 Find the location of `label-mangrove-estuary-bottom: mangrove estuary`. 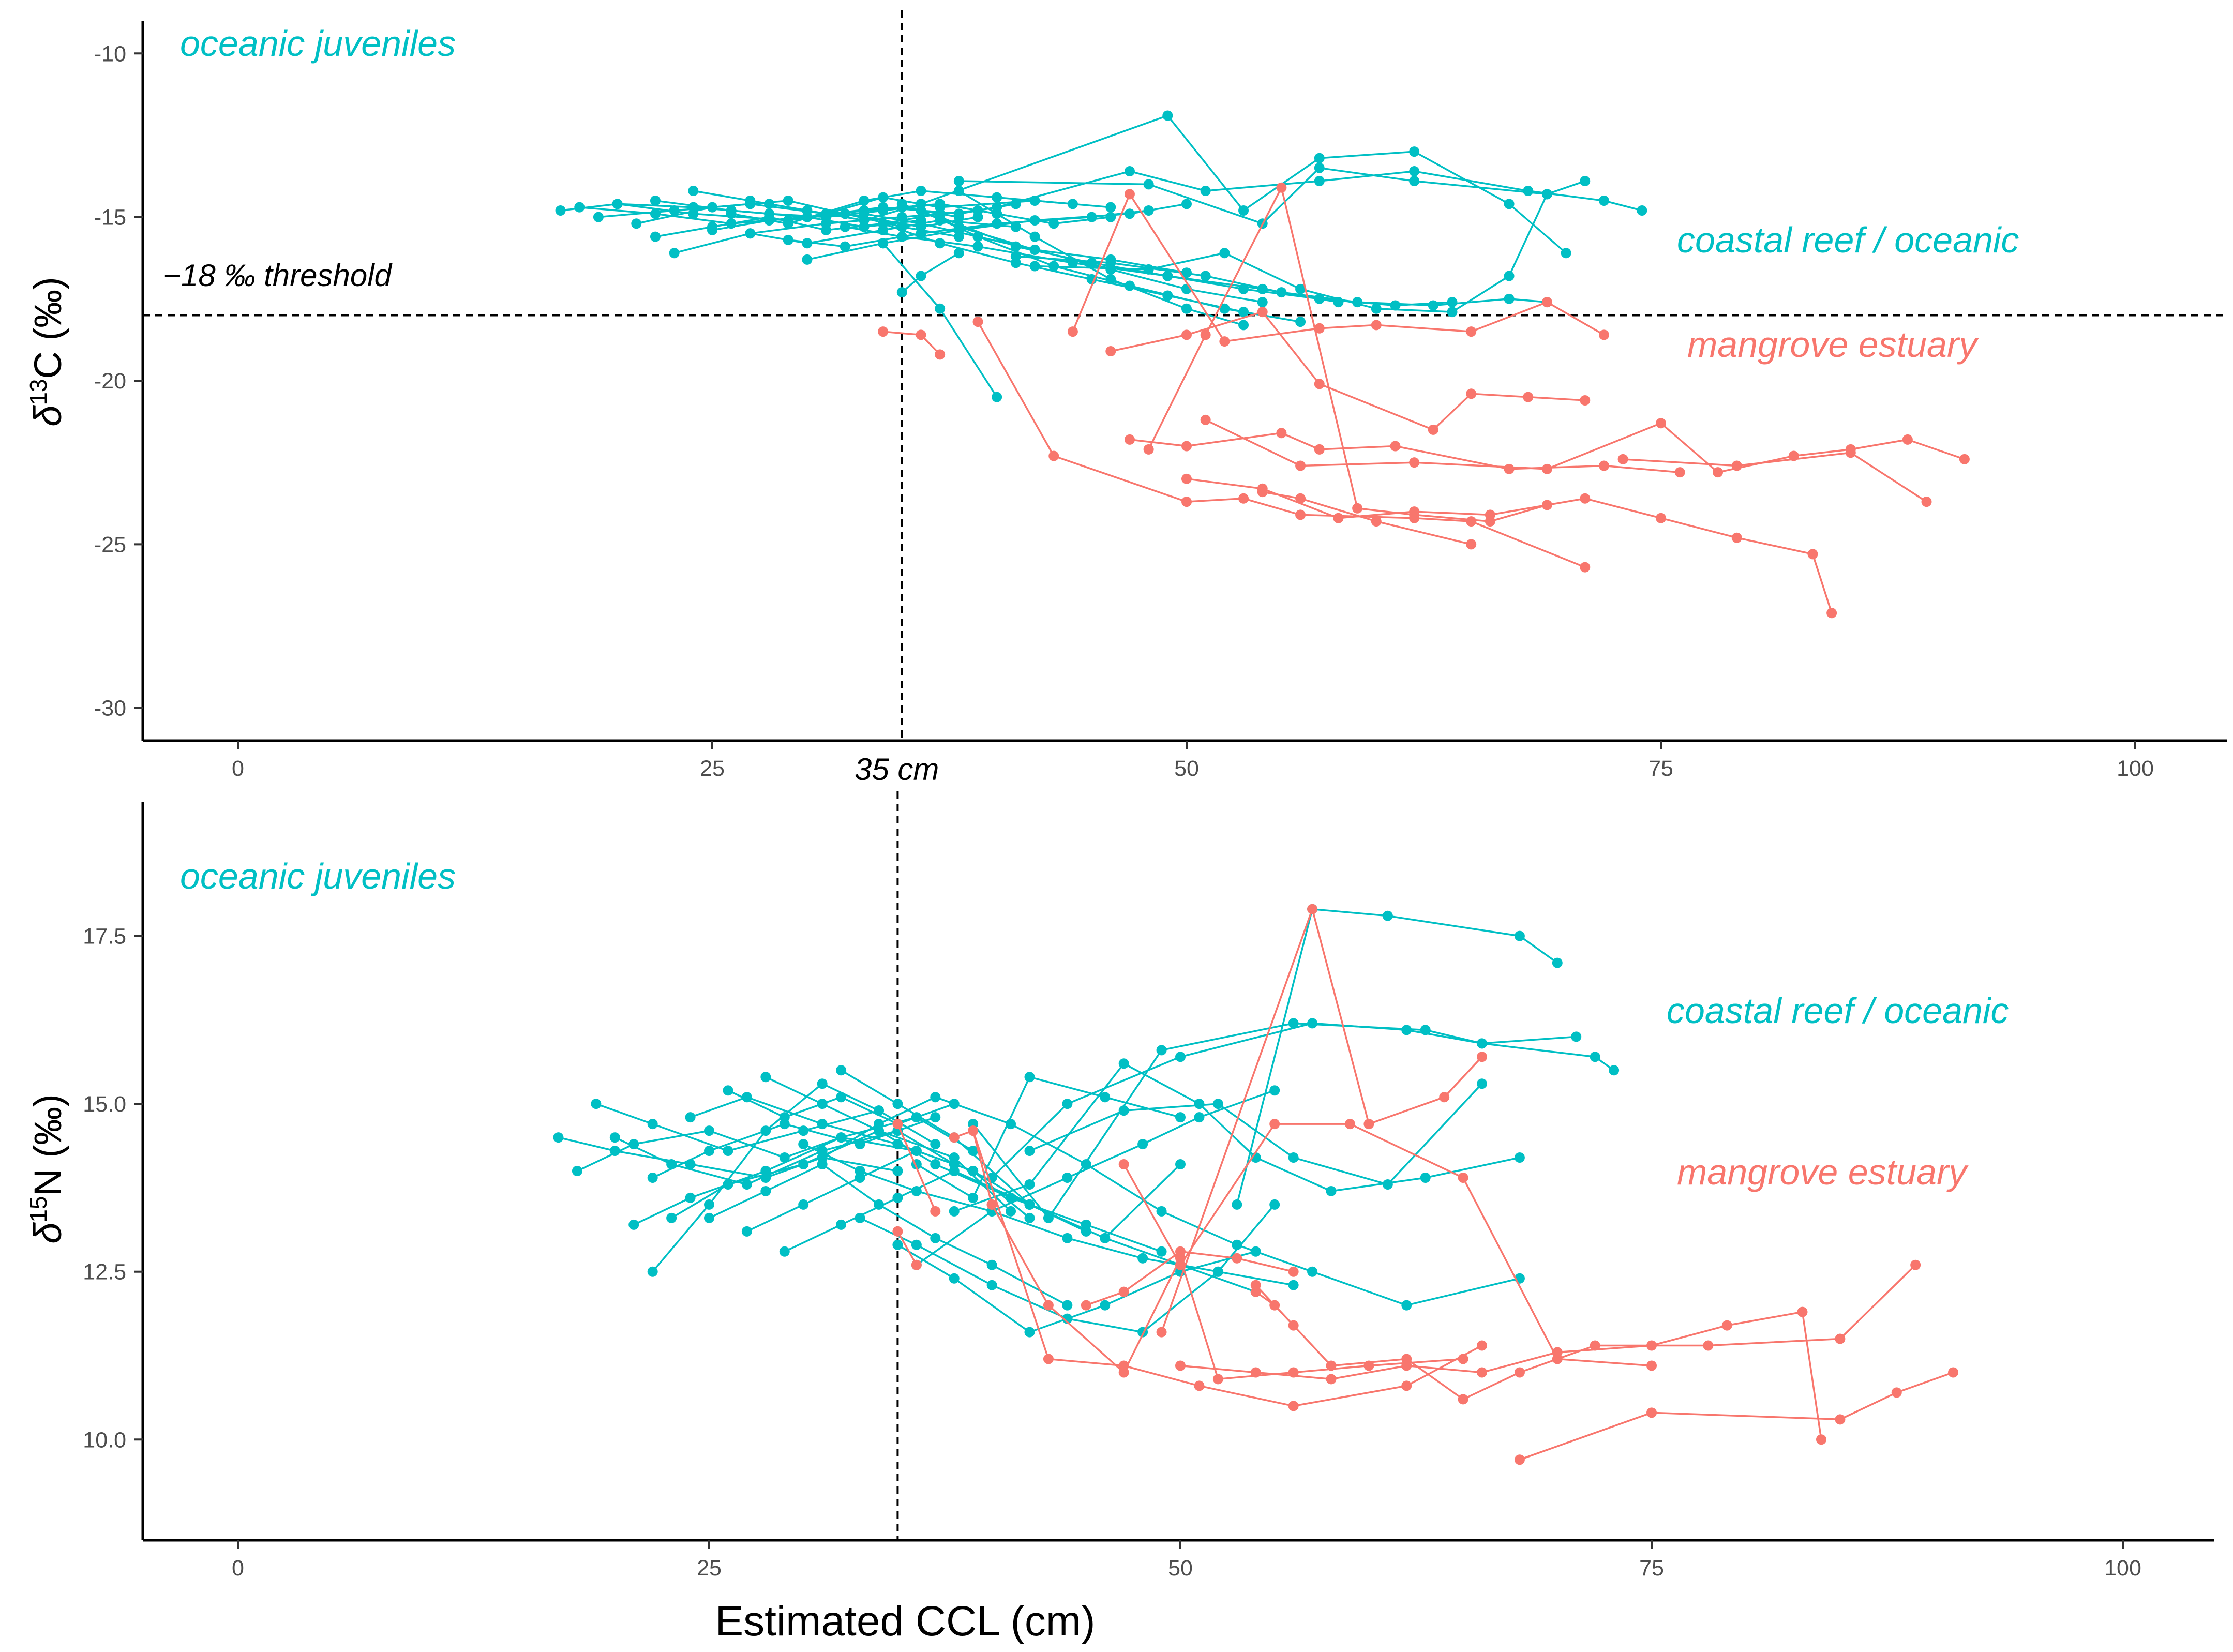

label-mangrove-estuary-bottom: mangrove estuary is located at coordinates (1823, 1172).